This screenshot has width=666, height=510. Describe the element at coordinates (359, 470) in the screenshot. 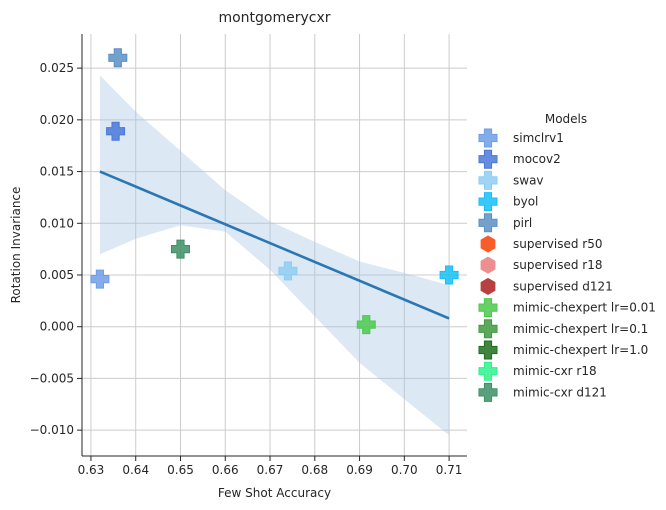

I see `x-tick-label: 0.69` at that location.